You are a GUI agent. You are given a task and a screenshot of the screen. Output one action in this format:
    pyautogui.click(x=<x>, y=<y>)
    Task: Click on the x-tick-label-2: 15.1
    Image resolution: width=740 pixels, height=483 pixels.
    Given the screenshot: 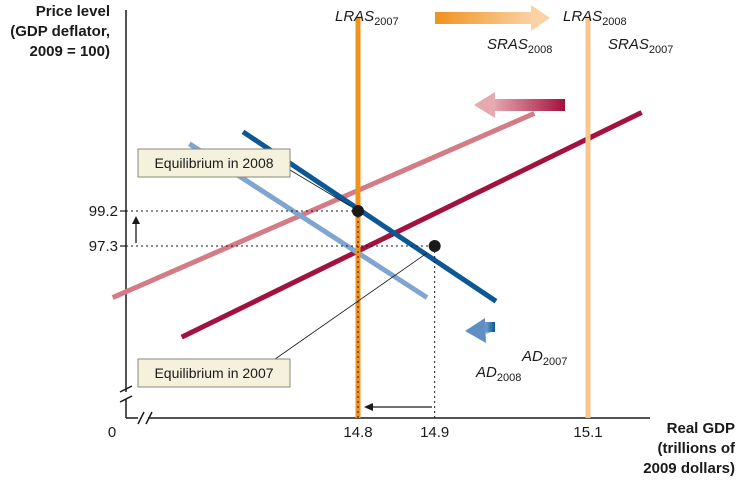 What is the action you would take?
    pyautogui.click(x=587, y=432)
    